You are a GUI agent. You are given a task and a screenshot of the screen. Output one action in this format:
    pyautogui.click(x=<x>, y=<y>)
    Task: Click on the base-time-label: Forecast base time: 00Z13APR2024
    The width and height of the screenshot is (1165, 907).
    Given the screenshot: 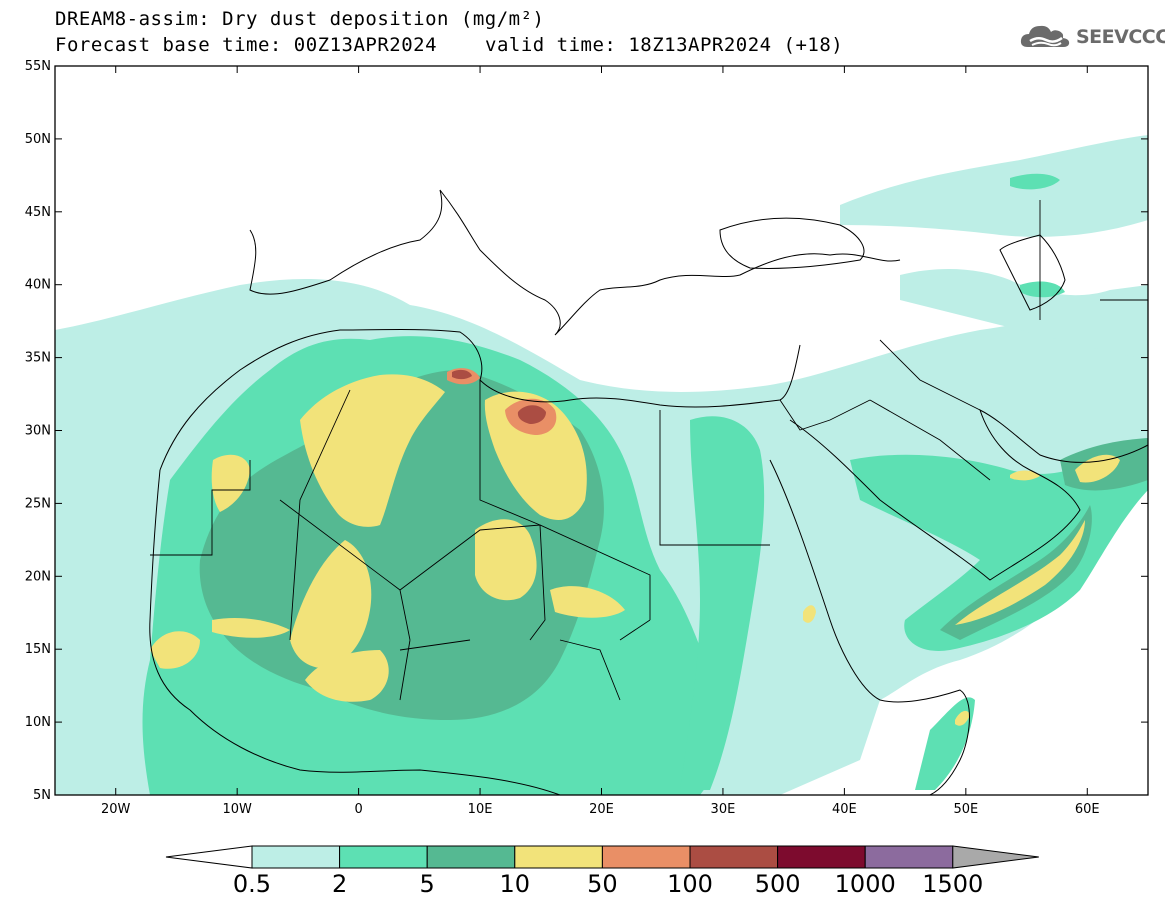 What is the action you would take?
    pyautogui.click(x=246, y=45)
    